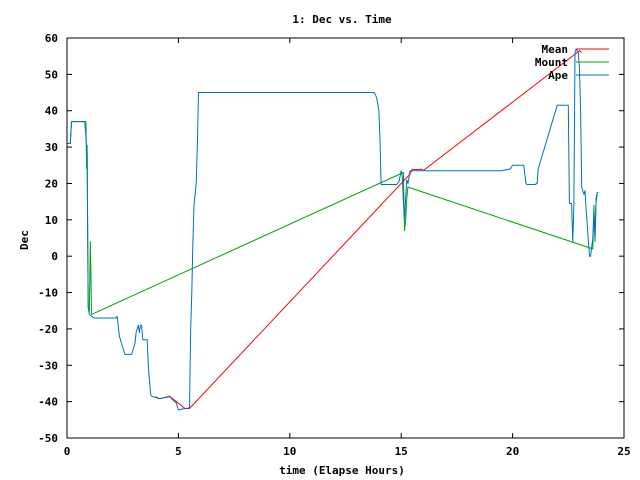  Describe the element at coordinates (48, 402) in the screenshot. I see `y-tick-label: -40` at that location.